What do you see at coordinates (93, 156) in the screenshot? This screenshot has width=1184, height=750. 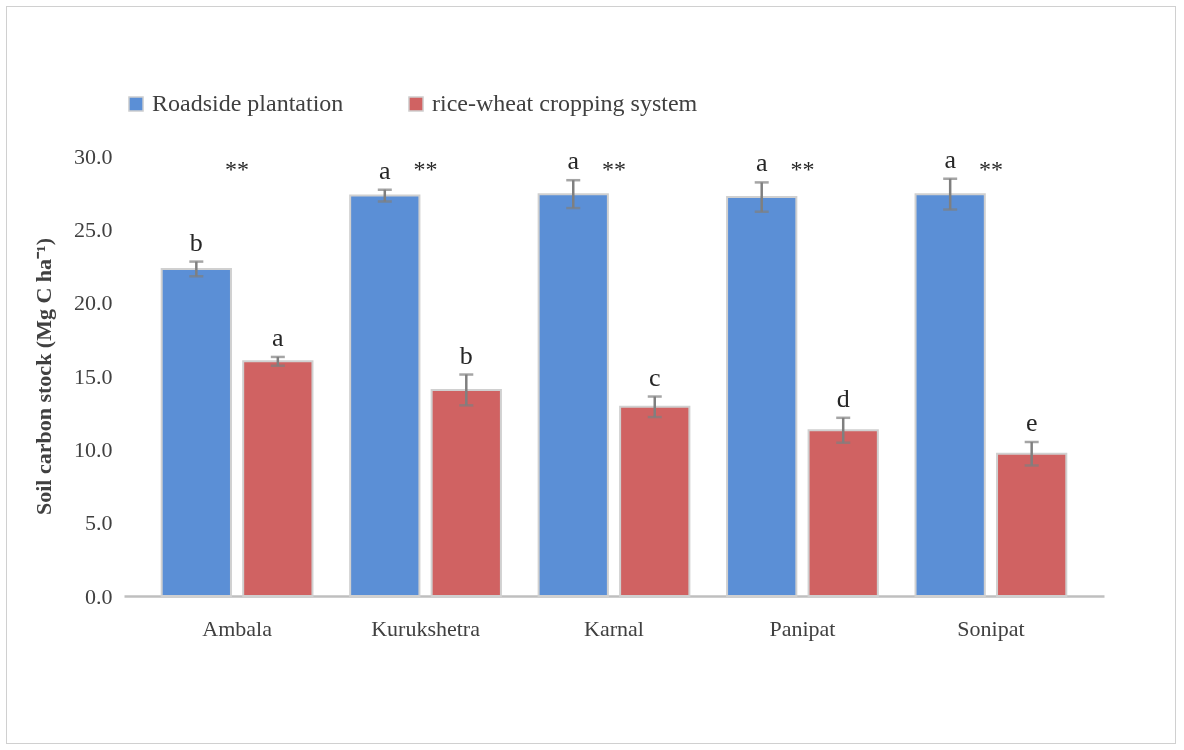 I see `y-tick-label: 30.0` at bounding box center [93, 156].